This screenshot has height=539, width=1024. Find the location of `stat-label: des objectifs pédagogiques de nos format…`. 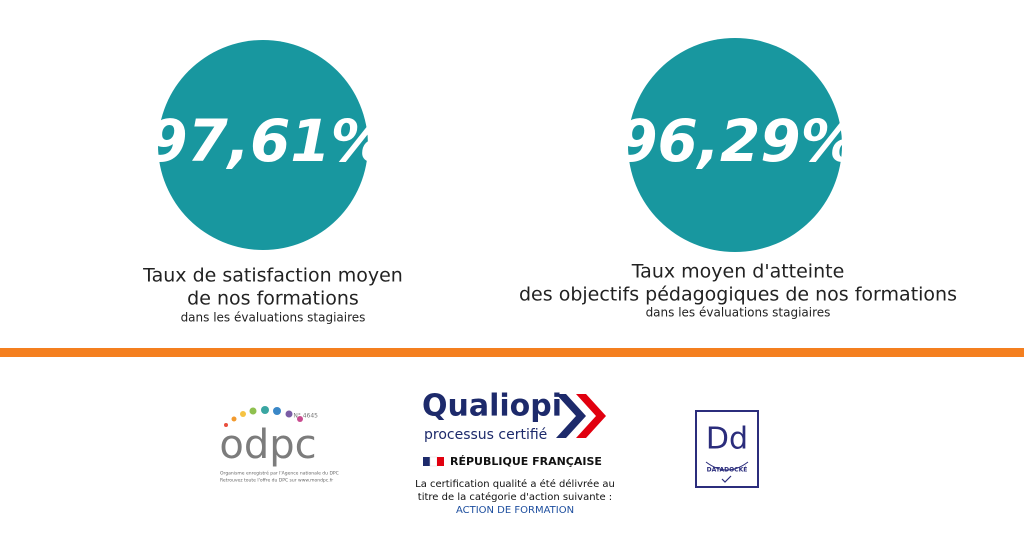

stat-label: des objectifs pédagogiques de nos format… is located at coordinates (738, 295).